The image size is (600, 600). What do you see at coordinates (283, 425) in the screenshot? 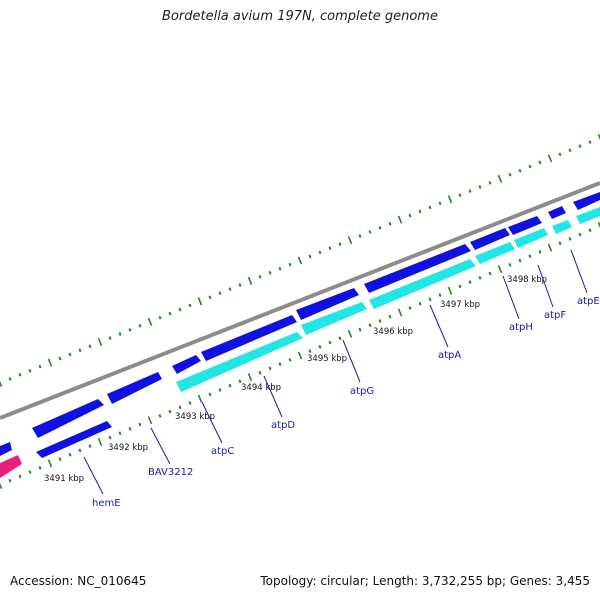
I see `gene-label-atpD: atpD` at bounding box center [283, 425].